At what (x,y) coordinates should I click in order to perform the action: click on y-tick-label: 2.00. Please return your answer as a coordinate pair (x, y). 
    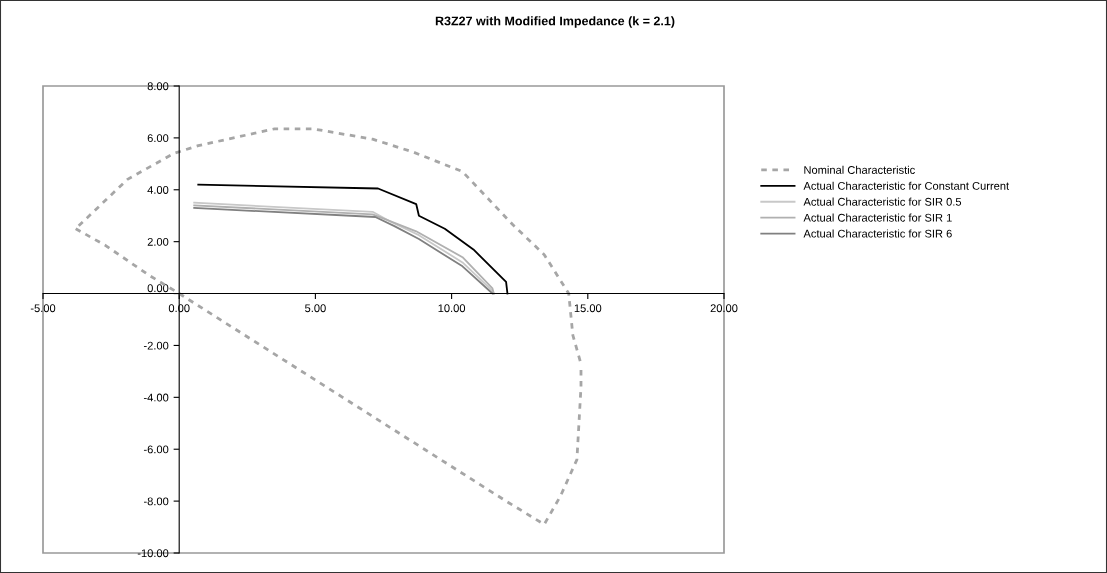
    Looking at the image, I should click on (158, 241).